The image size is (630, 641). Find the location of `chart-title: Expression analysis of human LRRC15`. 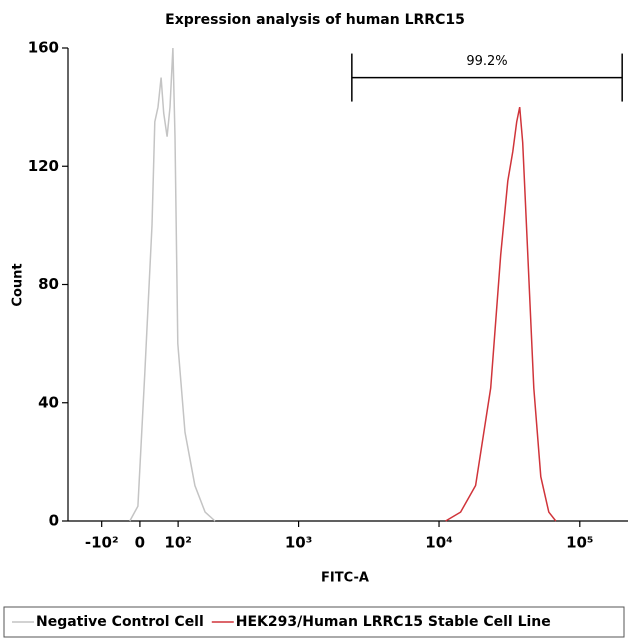

chart-title: Expression analysis of human LRRC15 is located at coordinates (315, 20).